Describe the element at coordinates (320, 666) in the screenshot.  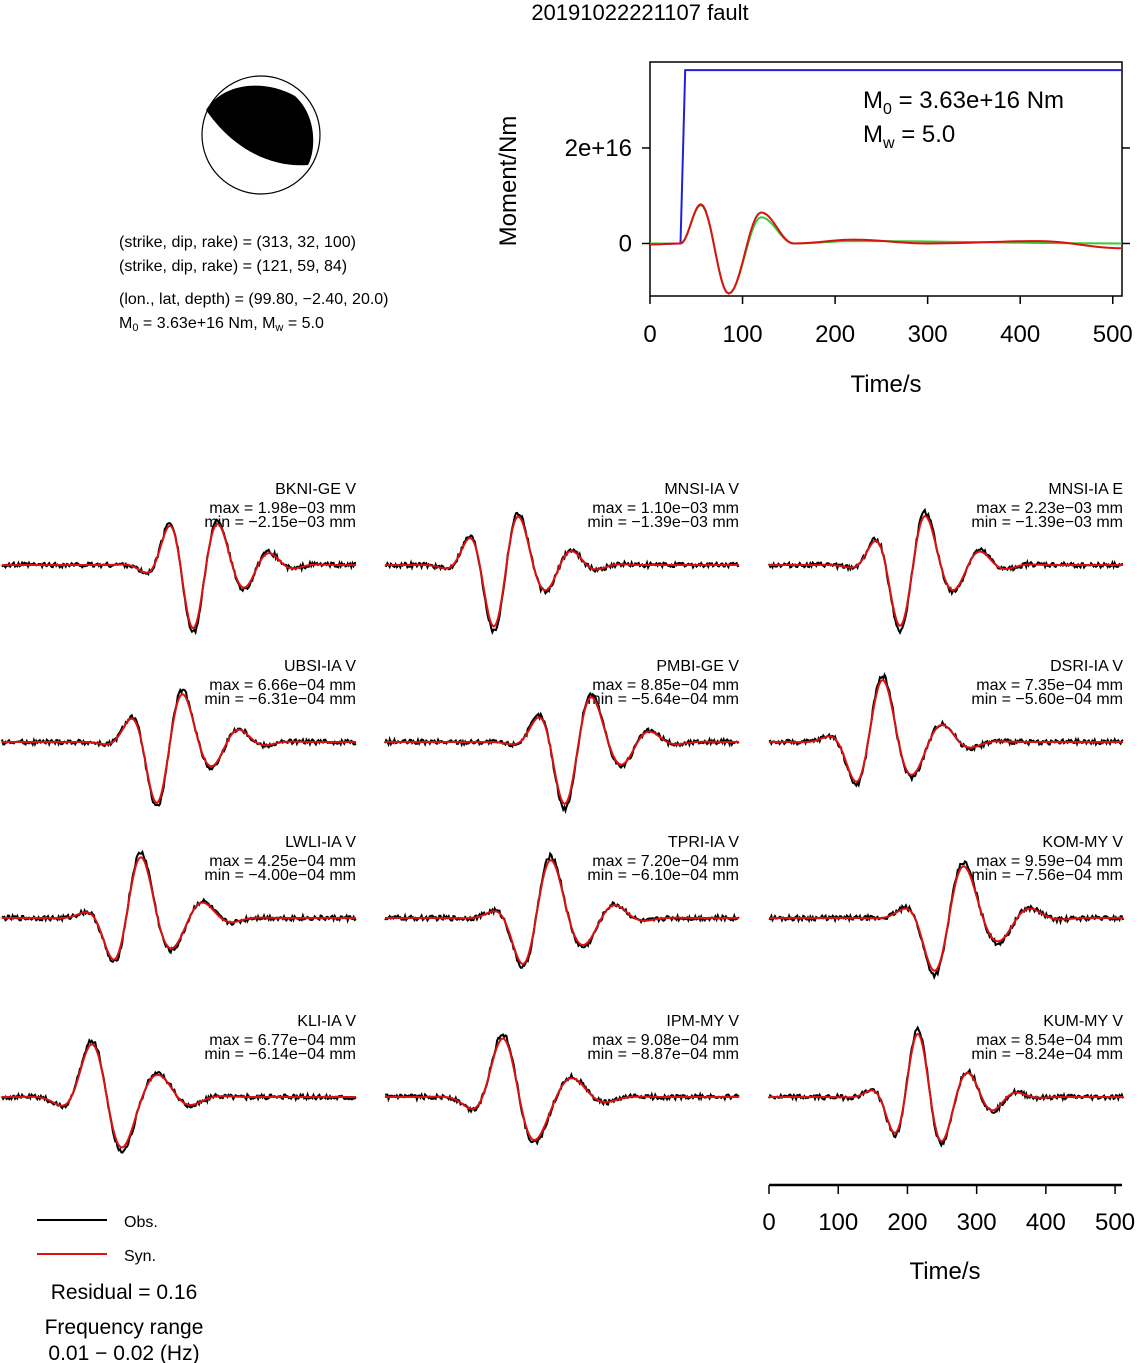
I see `station-label: UBSI-IA V` at that location.